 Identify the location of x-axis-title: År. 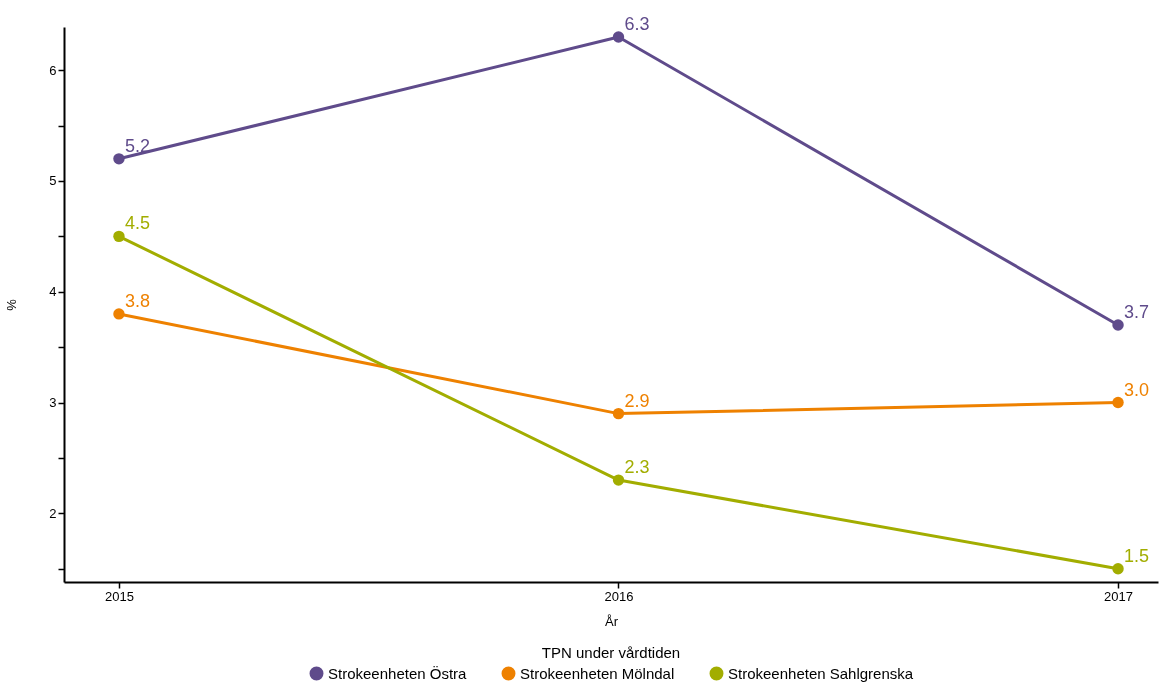
(612, 621).